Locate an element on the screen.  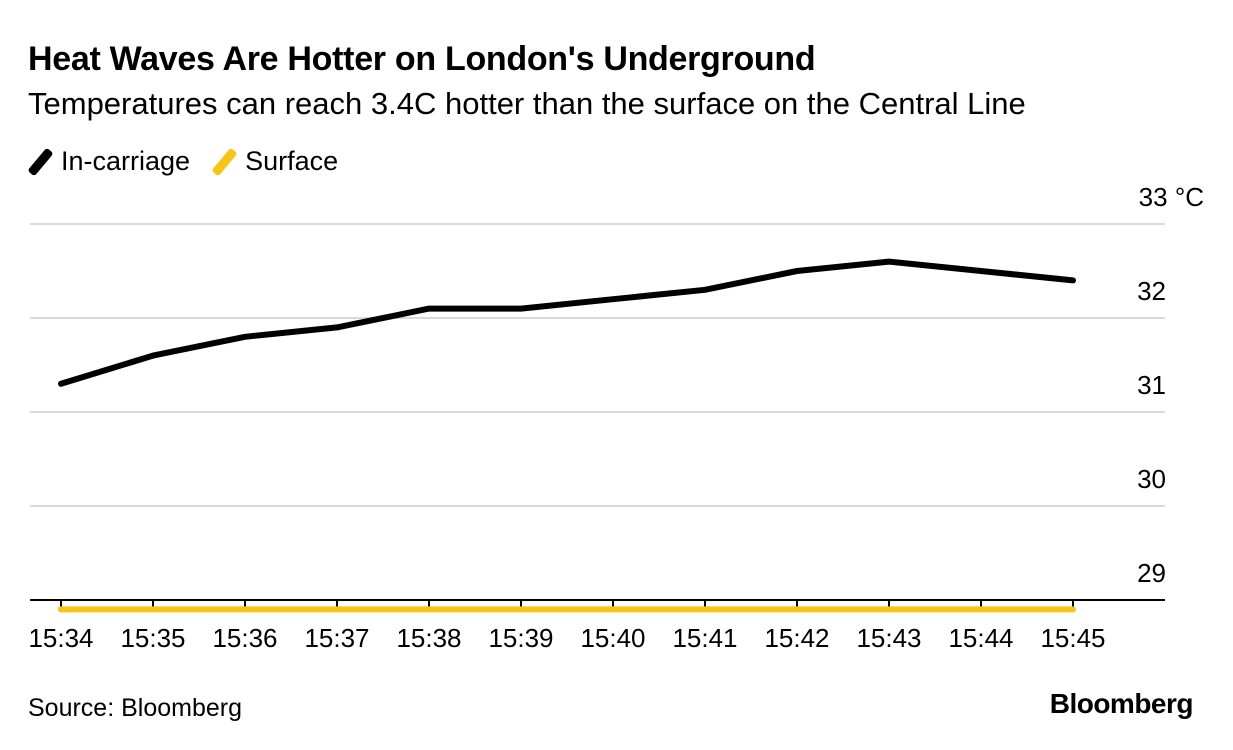
y-tick-label: 29 is located at coordinates (1151, 573).